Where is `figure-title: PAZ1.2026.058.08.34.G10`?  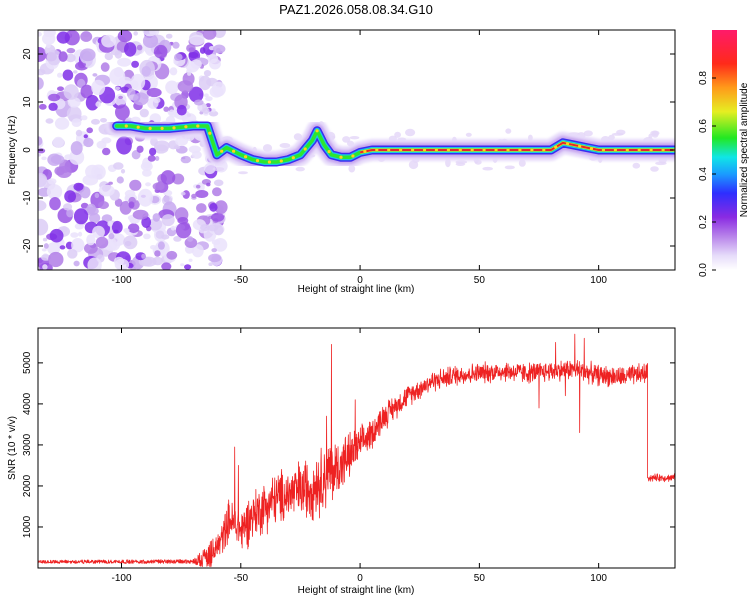 figure-title: PAZ1.2026.058.08.34.G10 is located at coordinates (356, 9).